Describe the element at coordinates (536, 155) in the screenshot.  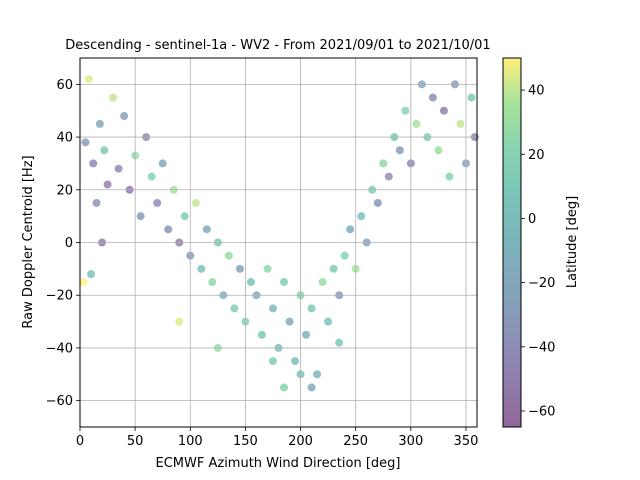
I see `colorbar-tick-label: 20` at that location.